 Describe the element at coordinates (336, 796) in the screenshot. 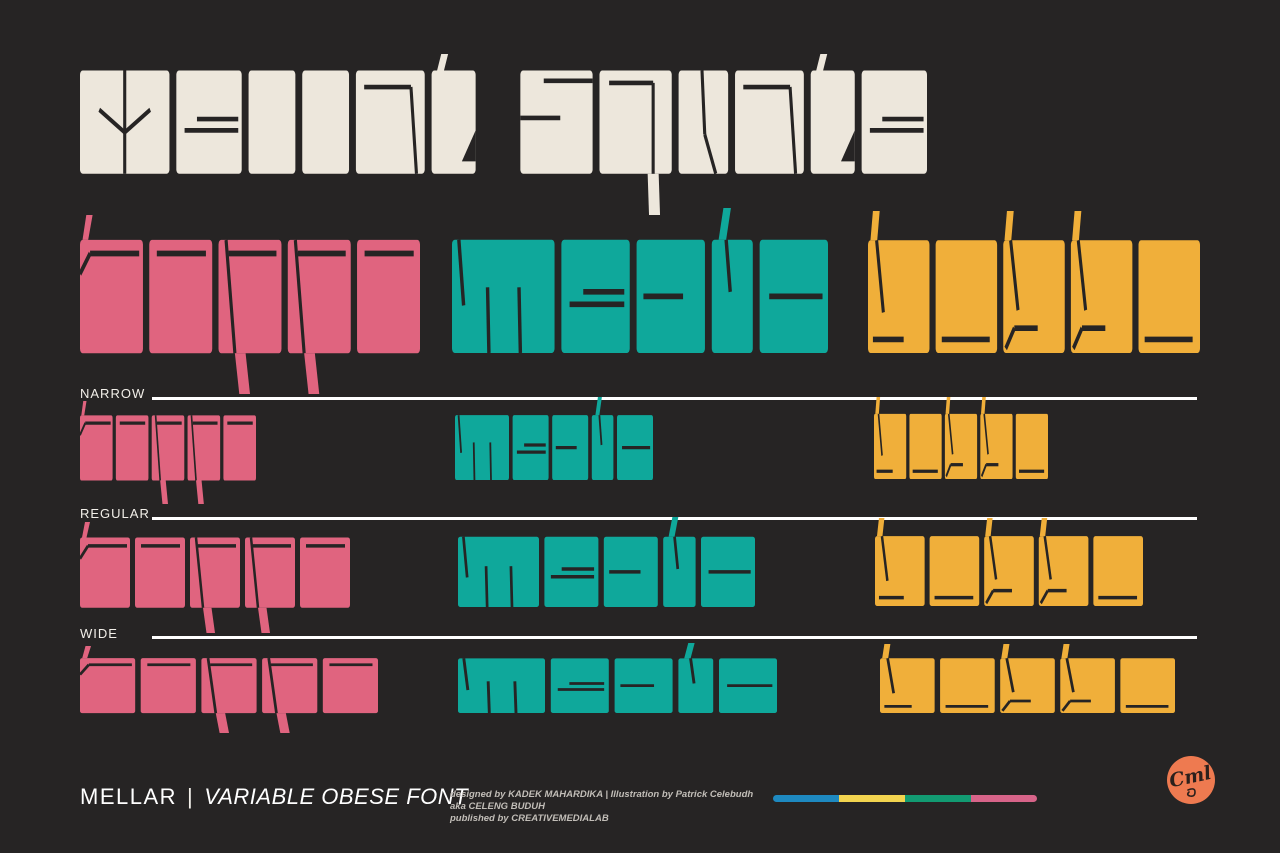

I see `font-tagline: VARIABLE OBESE FONT` at that location.